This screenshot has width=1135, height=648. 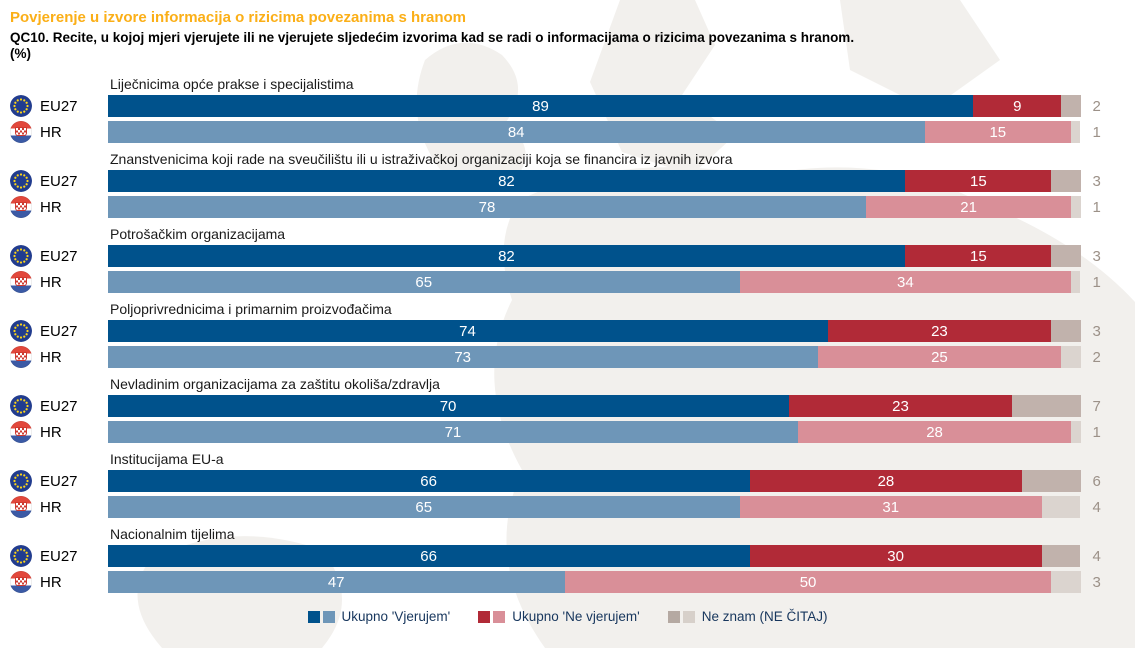 I want to click on bar-segment-trust: 47, so click(x=336, y=582).